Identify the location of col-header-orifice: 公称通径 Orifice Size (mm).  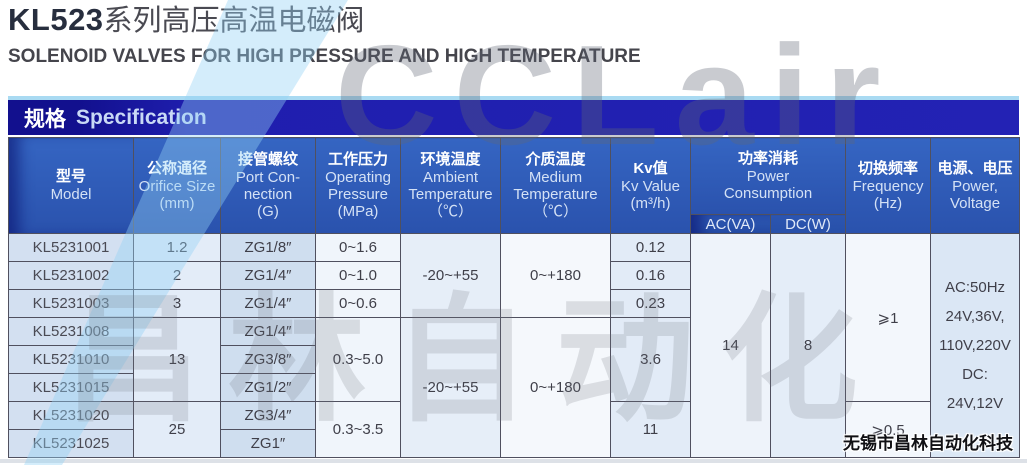
(177, 185).